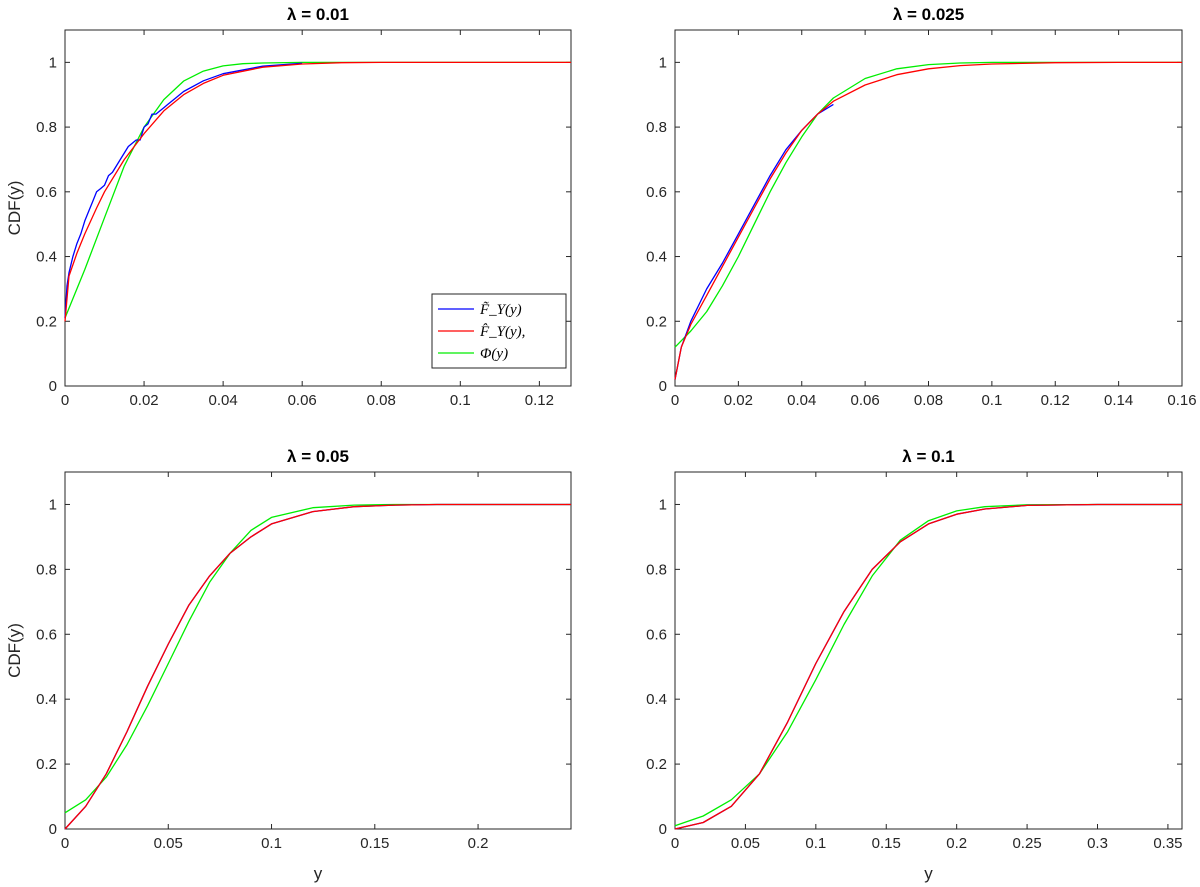  I want to click on series-empirical-line, so click(183, 190).